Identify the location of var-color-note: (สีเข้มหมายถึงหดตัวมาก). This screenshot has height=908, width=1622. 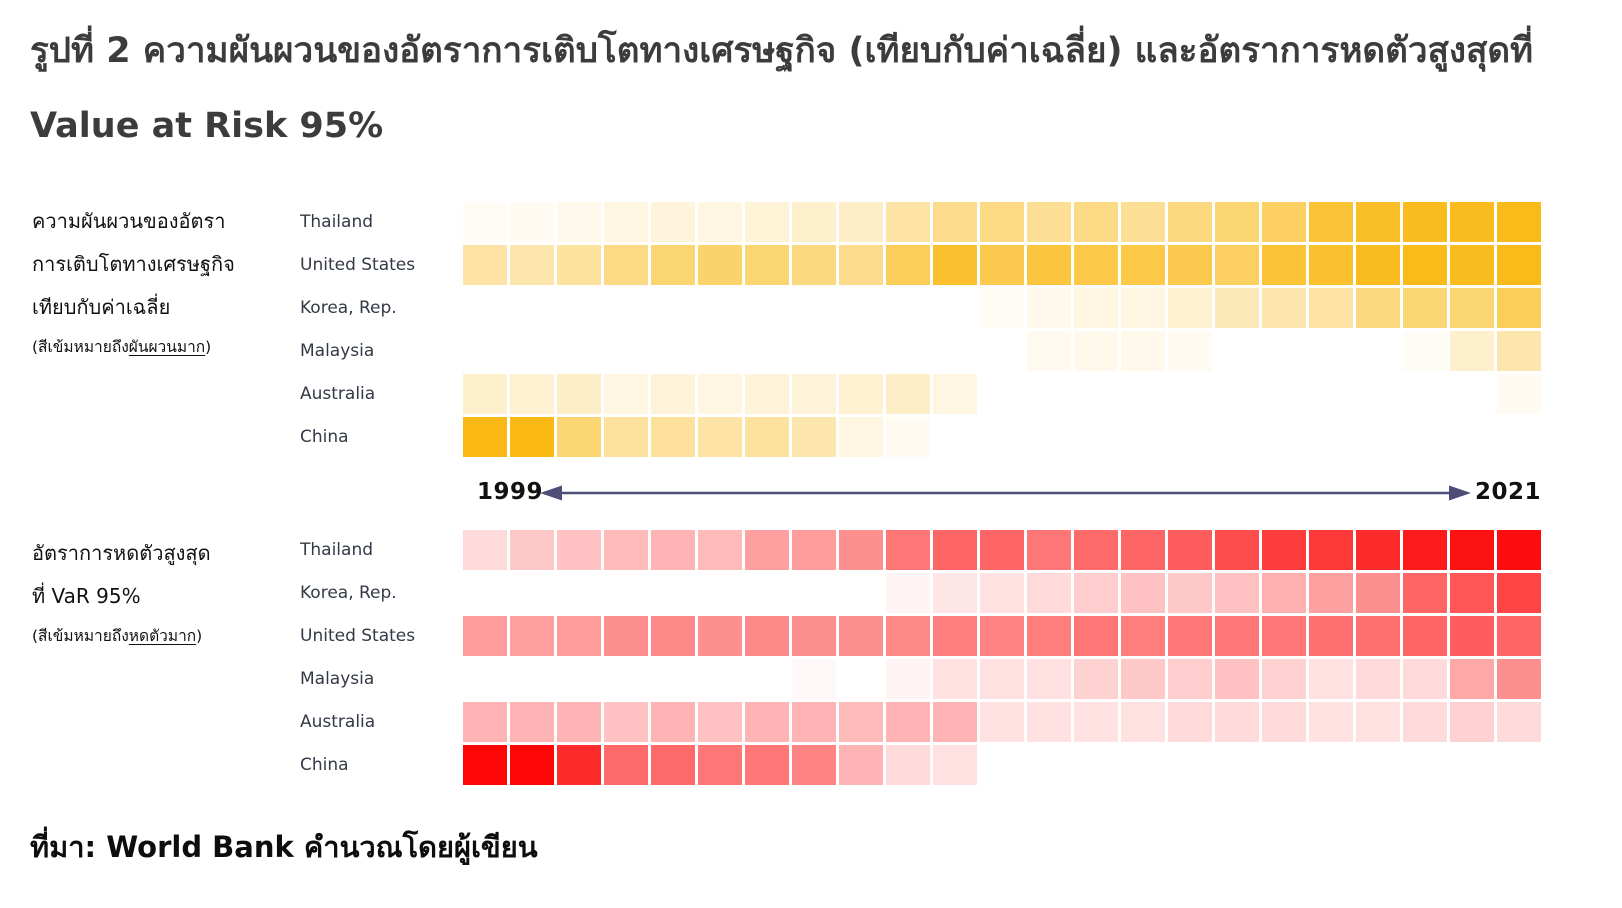
(117, 636).